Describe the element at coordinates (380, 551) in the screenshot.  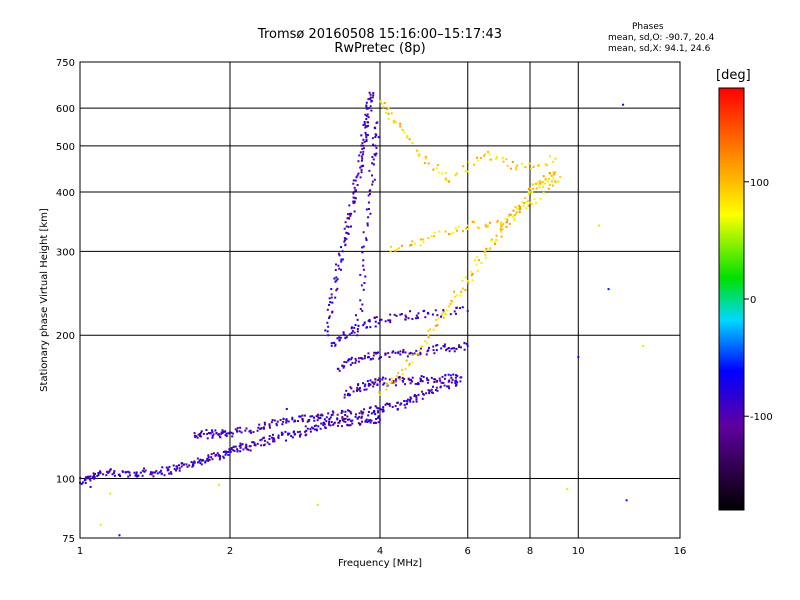
I see `x-tick-label: 4` at that location.